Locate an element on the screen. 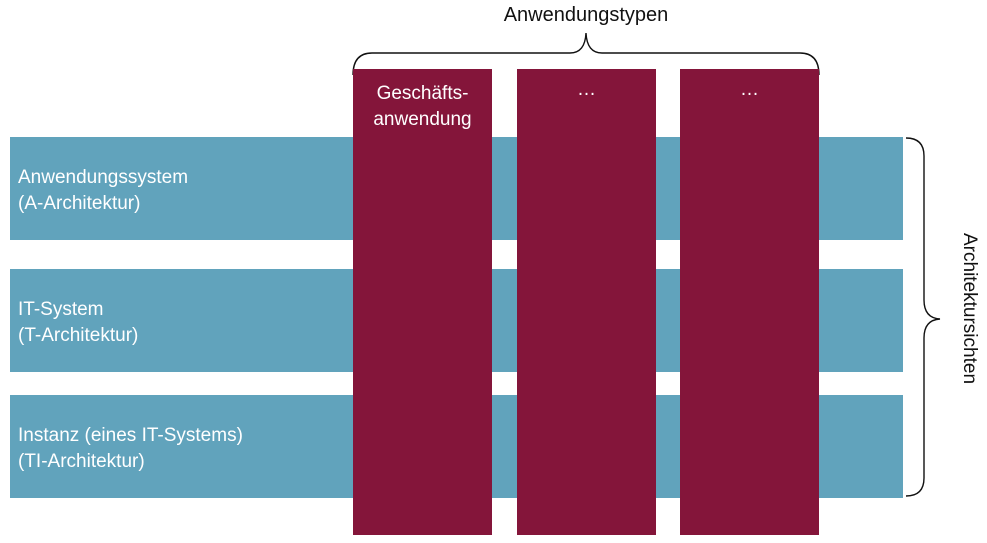  row-label: IT-System (T-Architektur) is located at coordinates (78, 323).